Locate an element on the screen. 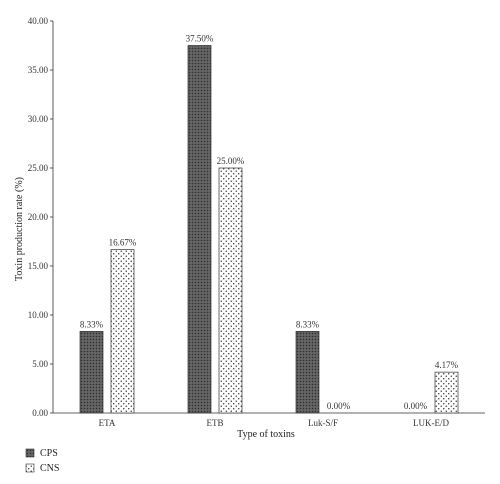 The image size is (500, 484). y-tick-label: 15.00 is located at coordinates (38, 266).